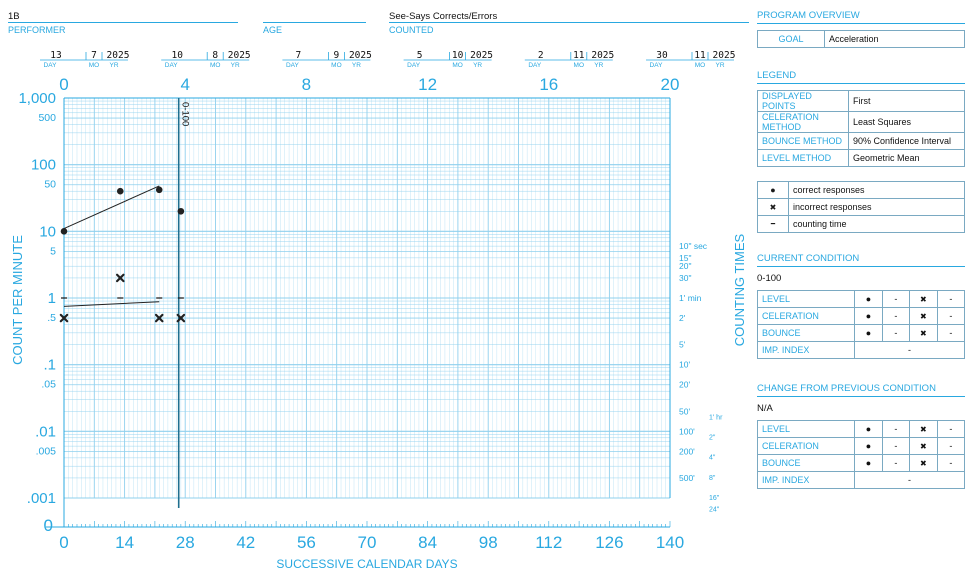 The image size is (977, 575). Describe the element at coordinates (94, 65) in the screenshot. I see `date-month-sublabel: MO` at that location.